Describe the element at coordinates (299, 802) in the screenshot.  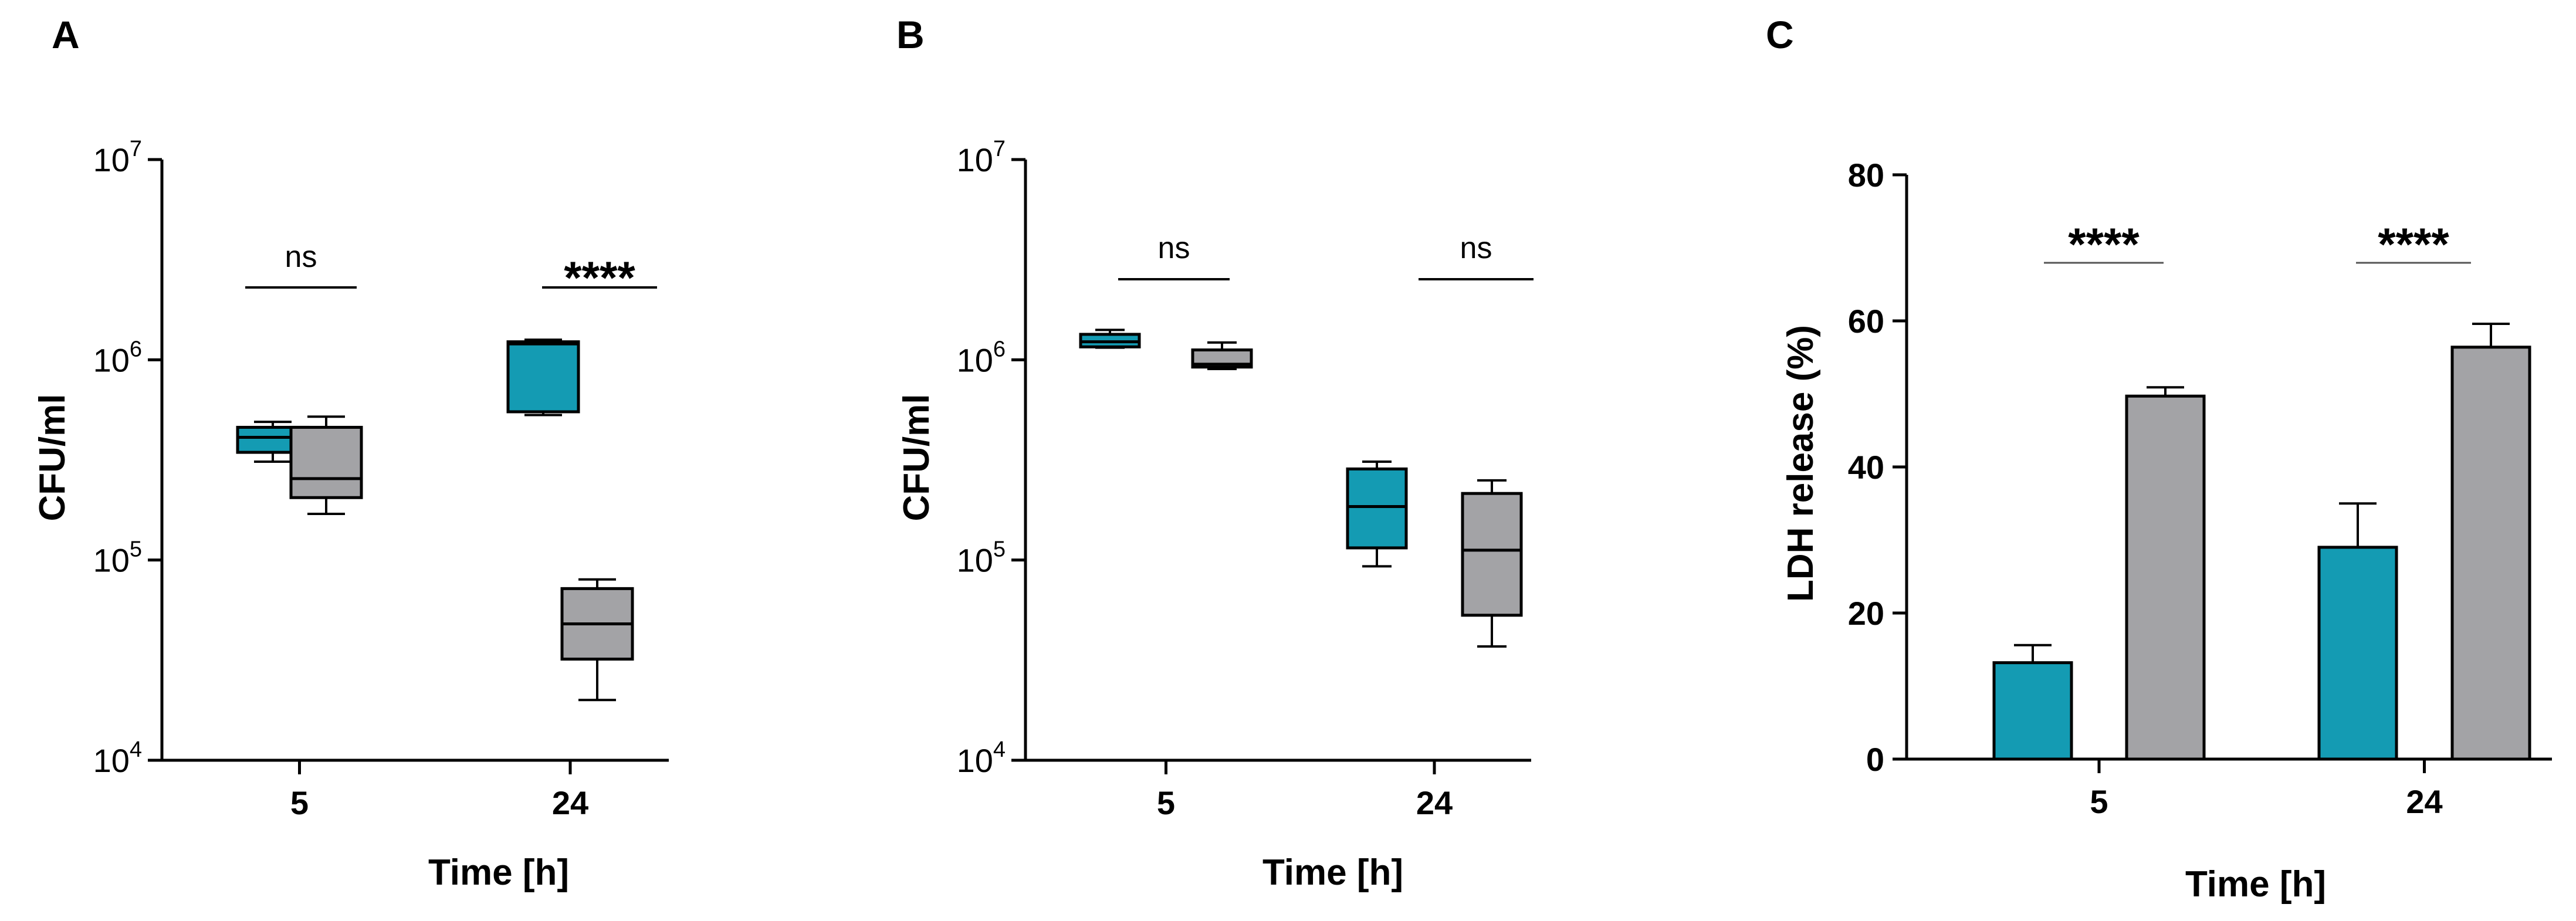
I see `panel-a-x-tick-label: 5` at that location.